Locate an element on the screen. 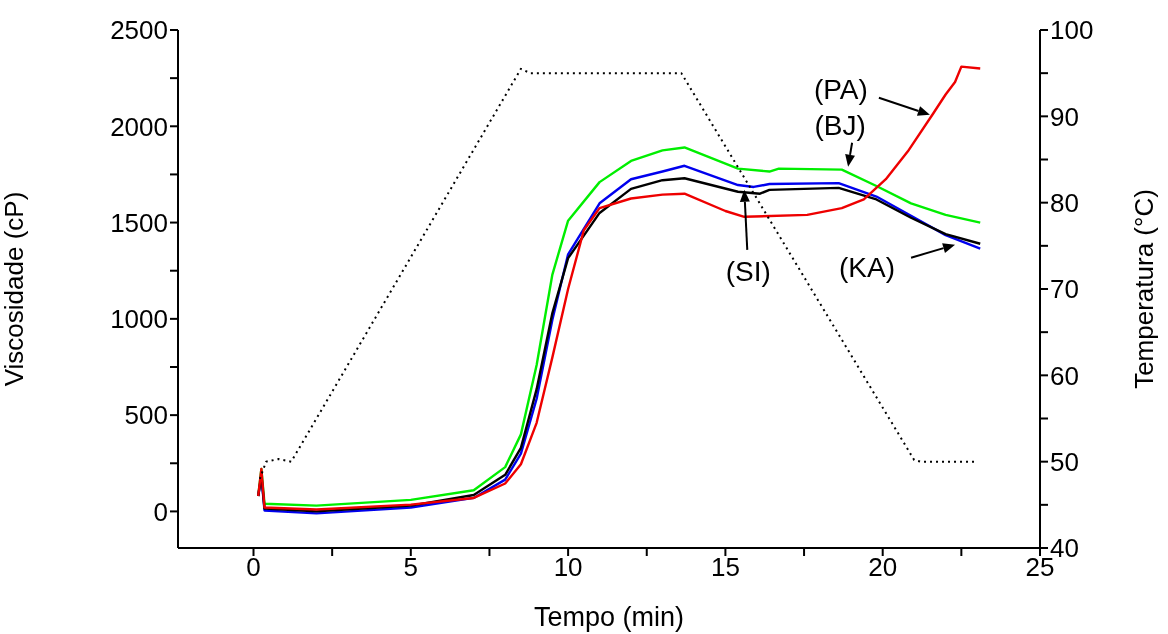 The image size is (1168, 634). x-tick-label: 15 is located at coordinates (725, 567).